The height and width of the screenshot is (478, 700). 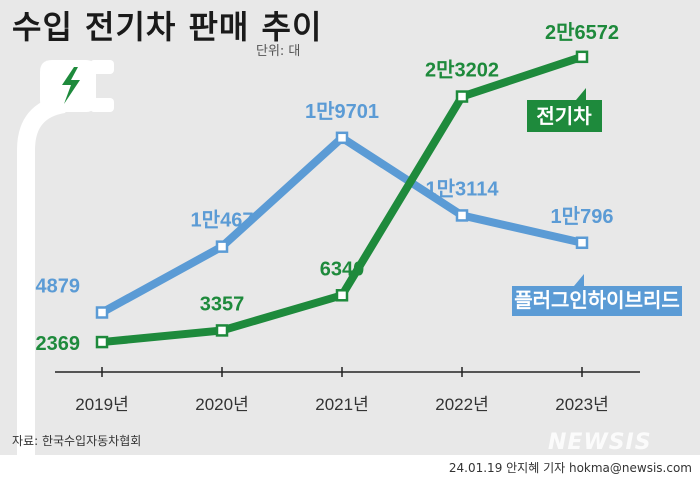 I want to click on legend-callout-ev, so click(x=564, y=110).